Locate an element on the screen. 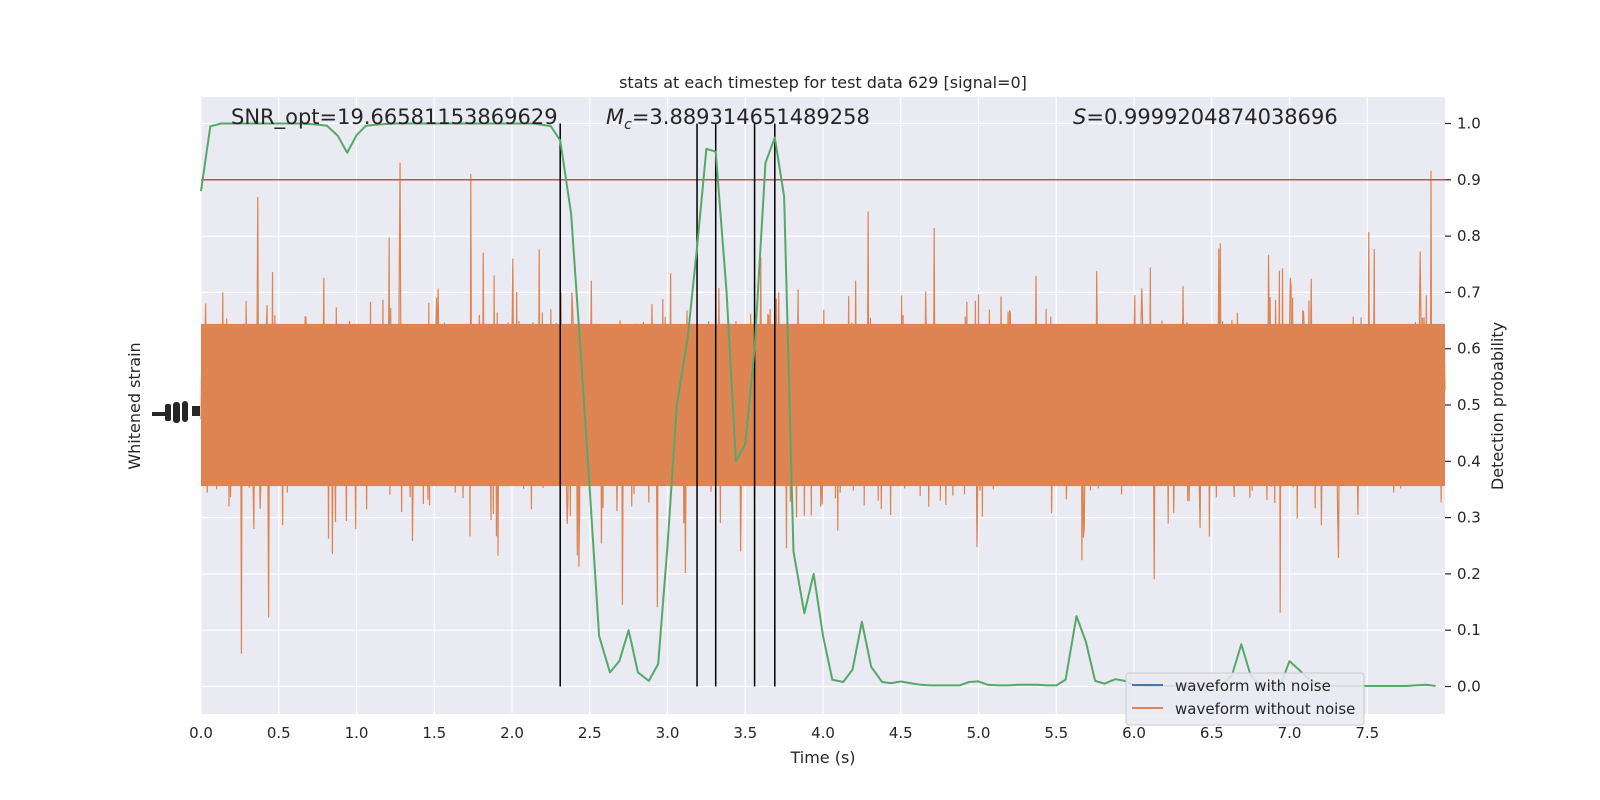 This screenshot has height=800, width=1600. y-axis-left-ticks-collapsed is located at coordinates (176, 412).